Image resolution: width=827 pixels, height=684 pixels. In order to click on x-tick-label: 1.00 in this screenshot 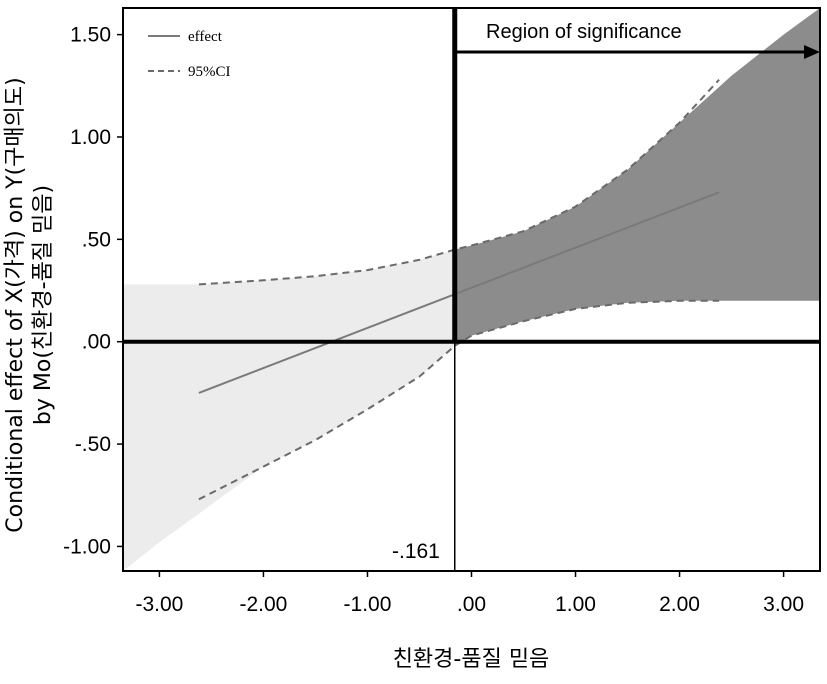, I will do `click(575, 604)`.